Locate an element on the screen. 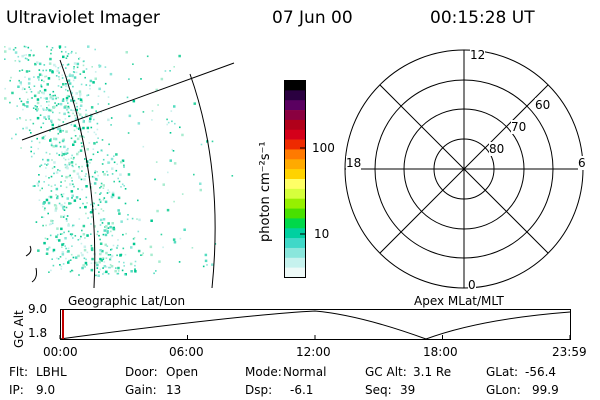 The image size is (600, 400). polar-axis-diagonal is located at coordinates (464, 169).